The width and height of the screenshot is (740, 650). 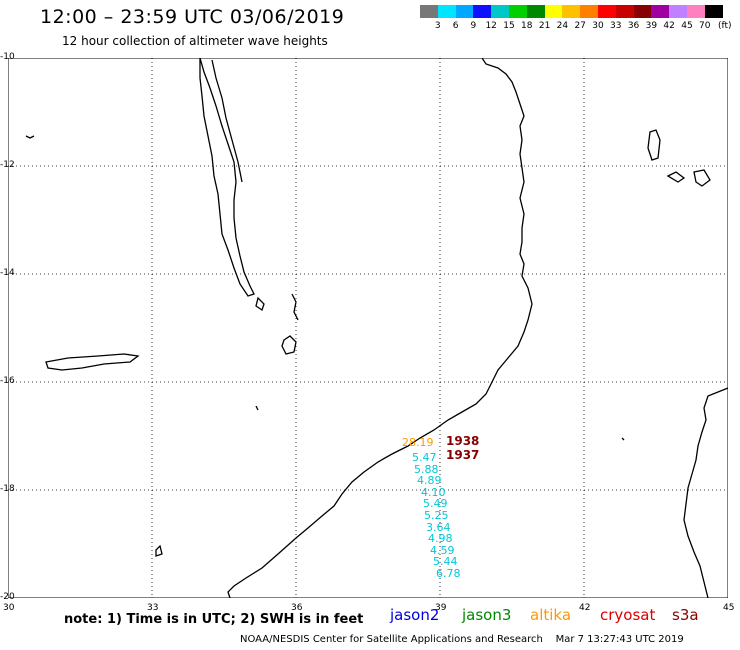 What do you see at coordinates (571, 26) in the screenshot?
I see `scale-labels: 3 6 9 12 15 18 21 24 27 30 33 36 39 42 45 70` at bounding box center [571, 26].